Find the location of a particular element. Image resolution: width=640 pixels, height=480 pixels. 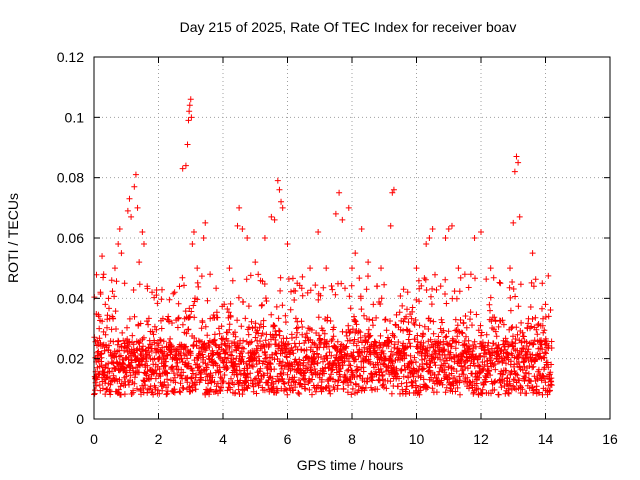

x-tick-label: 16 is located at coordinates (610, 439).